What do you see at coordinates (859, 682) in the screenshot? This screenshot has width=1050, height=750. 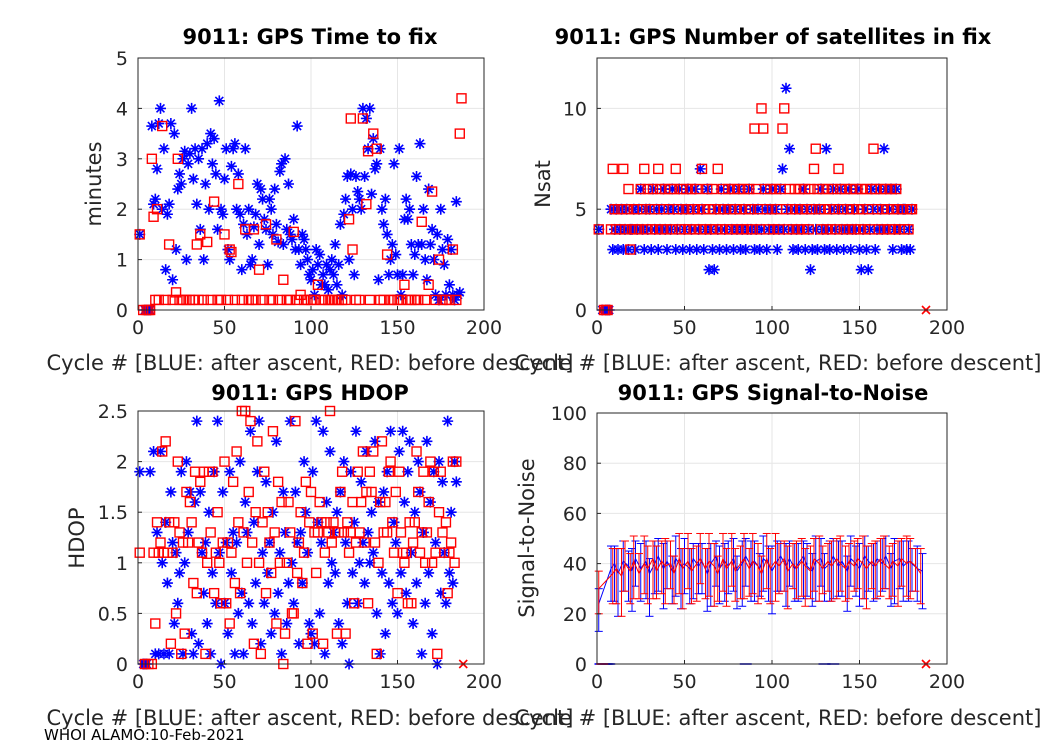 I see `x-tick-label: 150` at bounding box center [859, 682].